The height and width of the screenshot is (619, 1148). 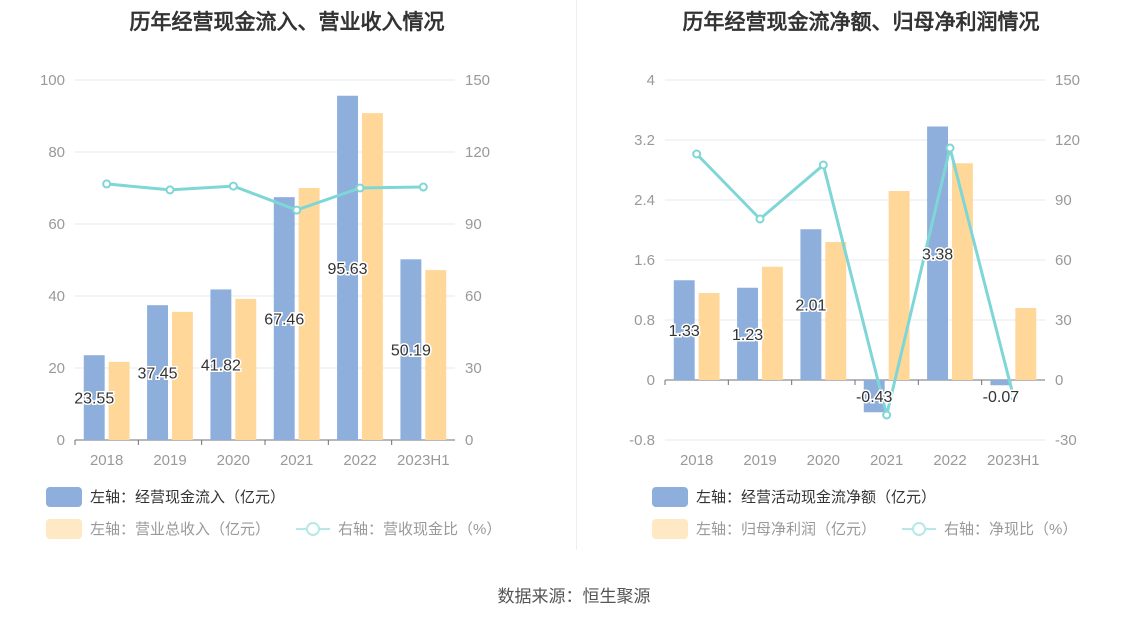 What do you see at coordinates (644, 200) in the screenshot?
I see `left-tick-label: 2.4` at bounding box center [644, 200].